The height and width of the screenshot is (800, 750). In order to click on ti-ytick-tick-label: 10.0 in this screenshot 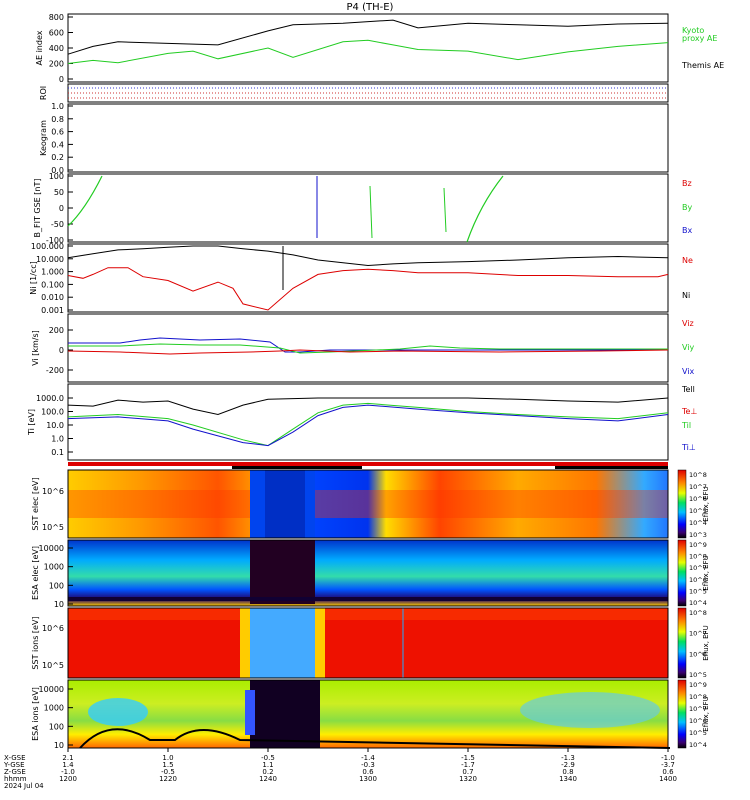, I will do `click(55, 425)`.